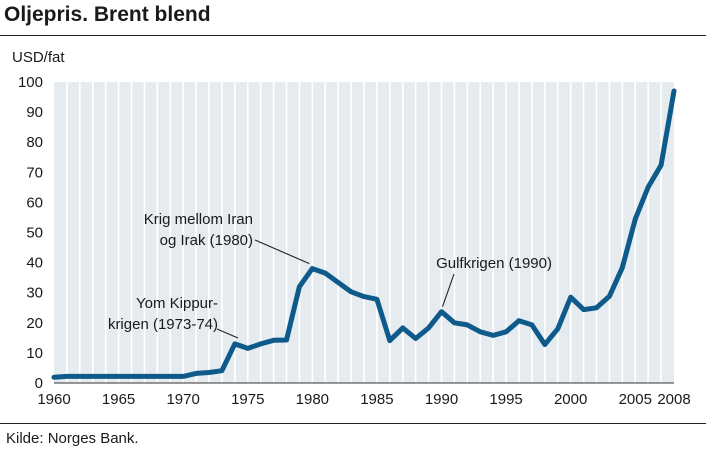 The image size is (706, 457). Describe the element at coordinates (34, 353) in the screenshot. I see `y-tick-label: 10` at that location.